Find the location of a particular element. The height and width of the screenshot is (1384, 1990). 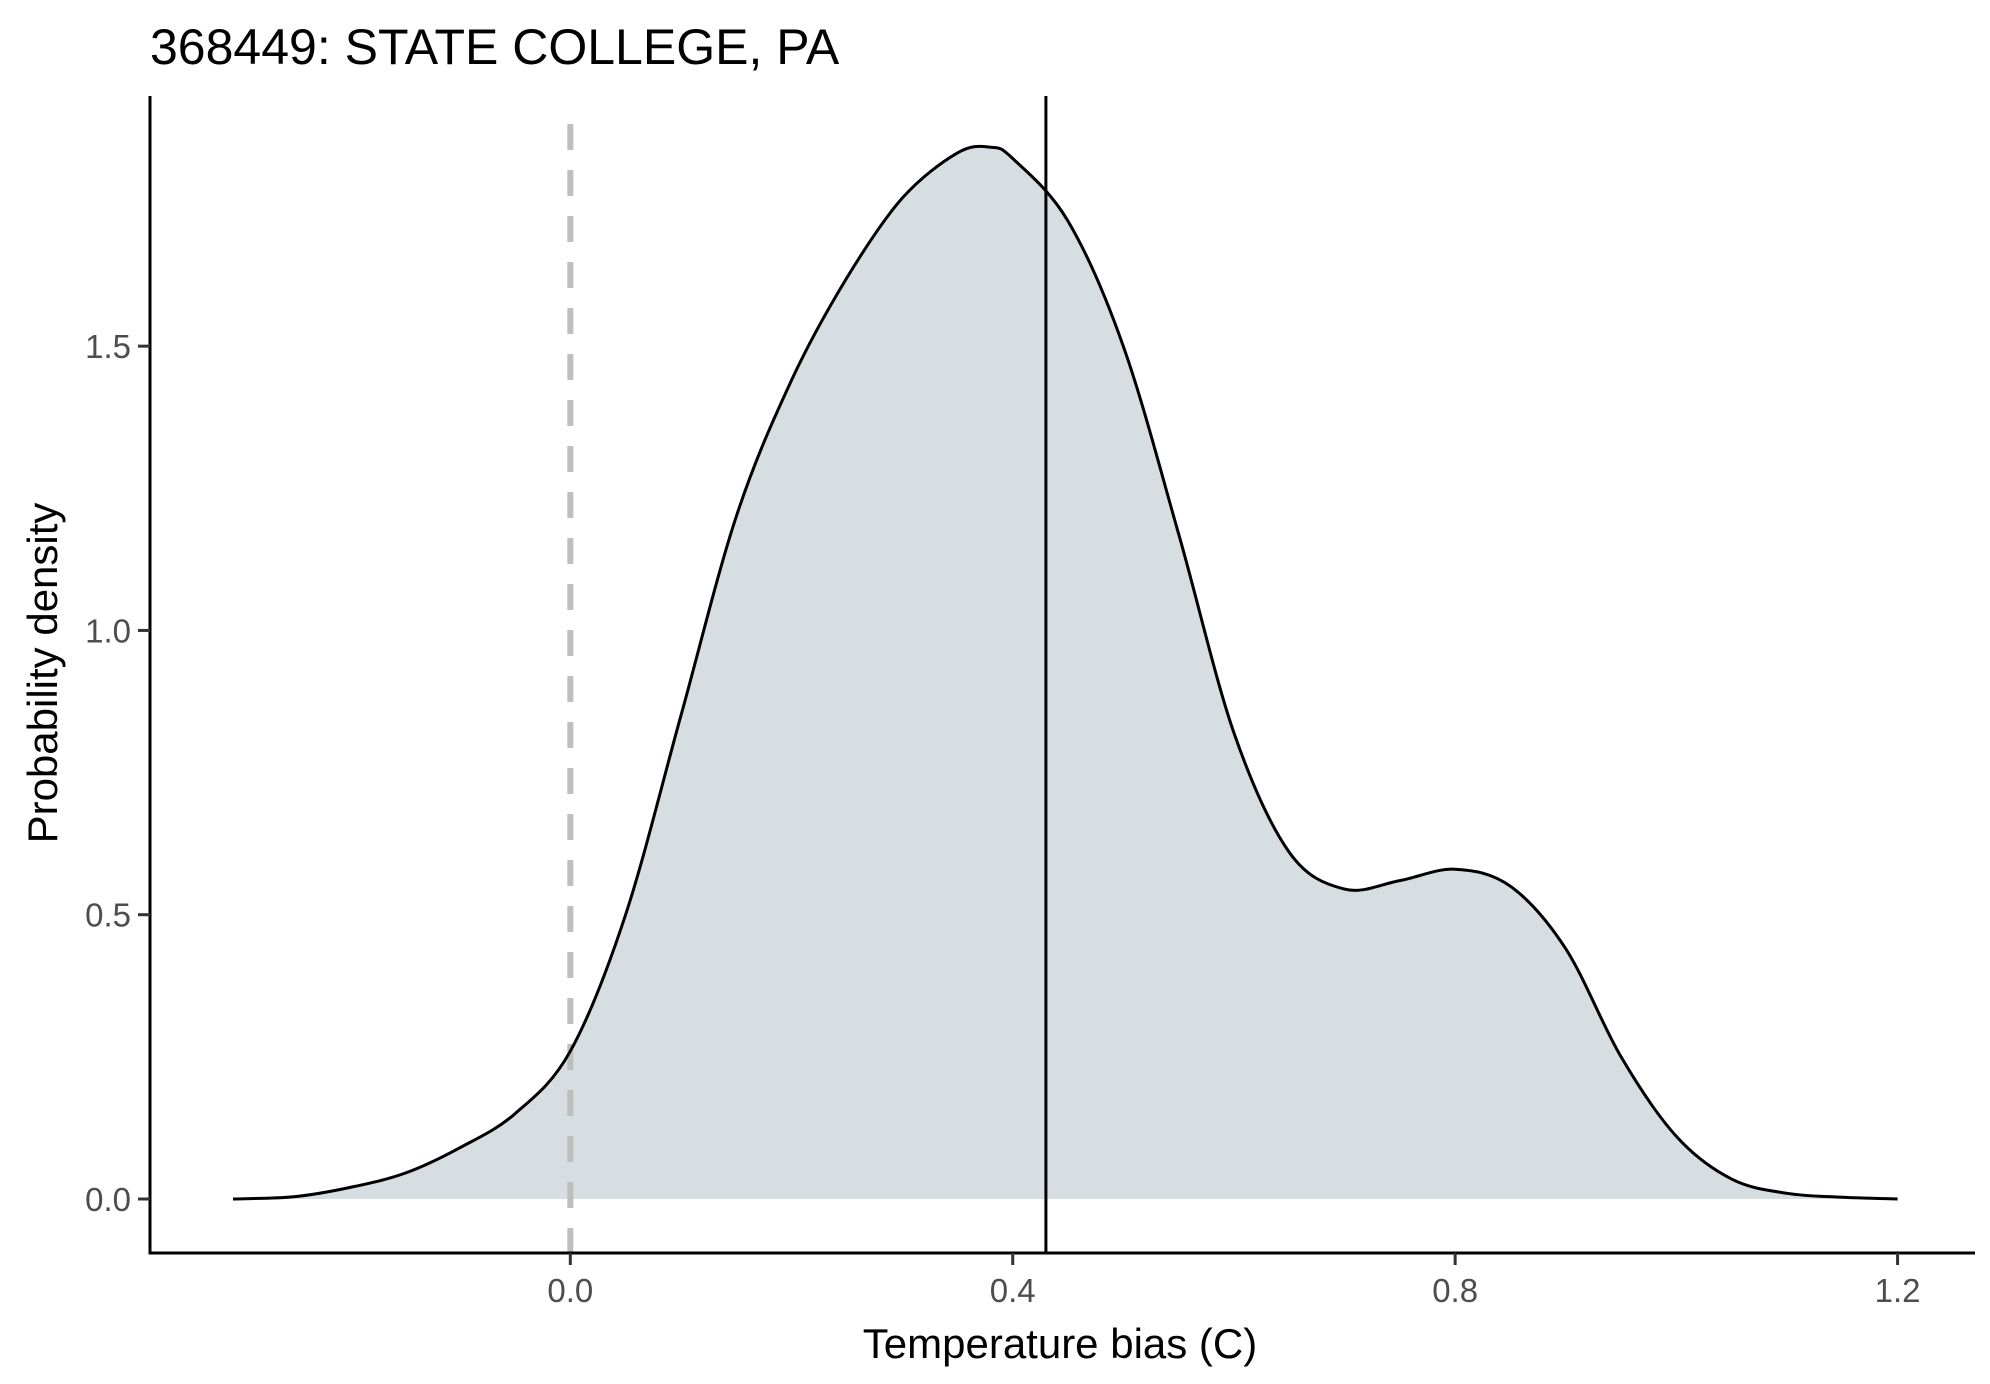

x-axis-ticks: 0.0 0.4 0.8 1.2 is located at coordinates (1234, 1281).